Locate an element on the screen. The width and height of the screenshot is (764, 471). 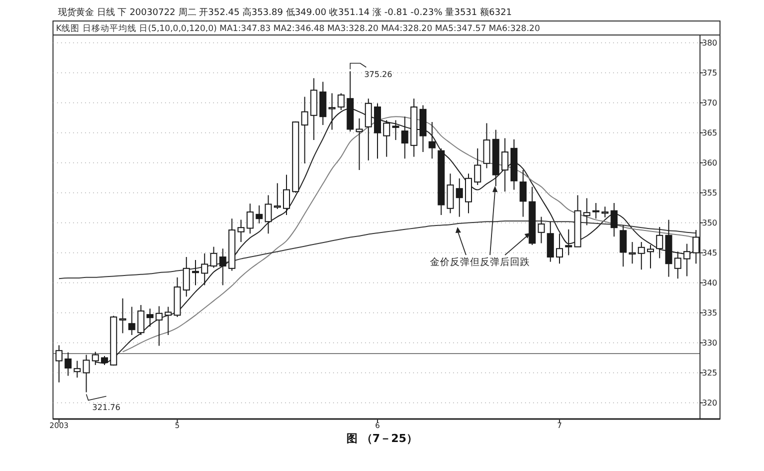
y-tick-label: 375 is located at coordinates (710, 73).